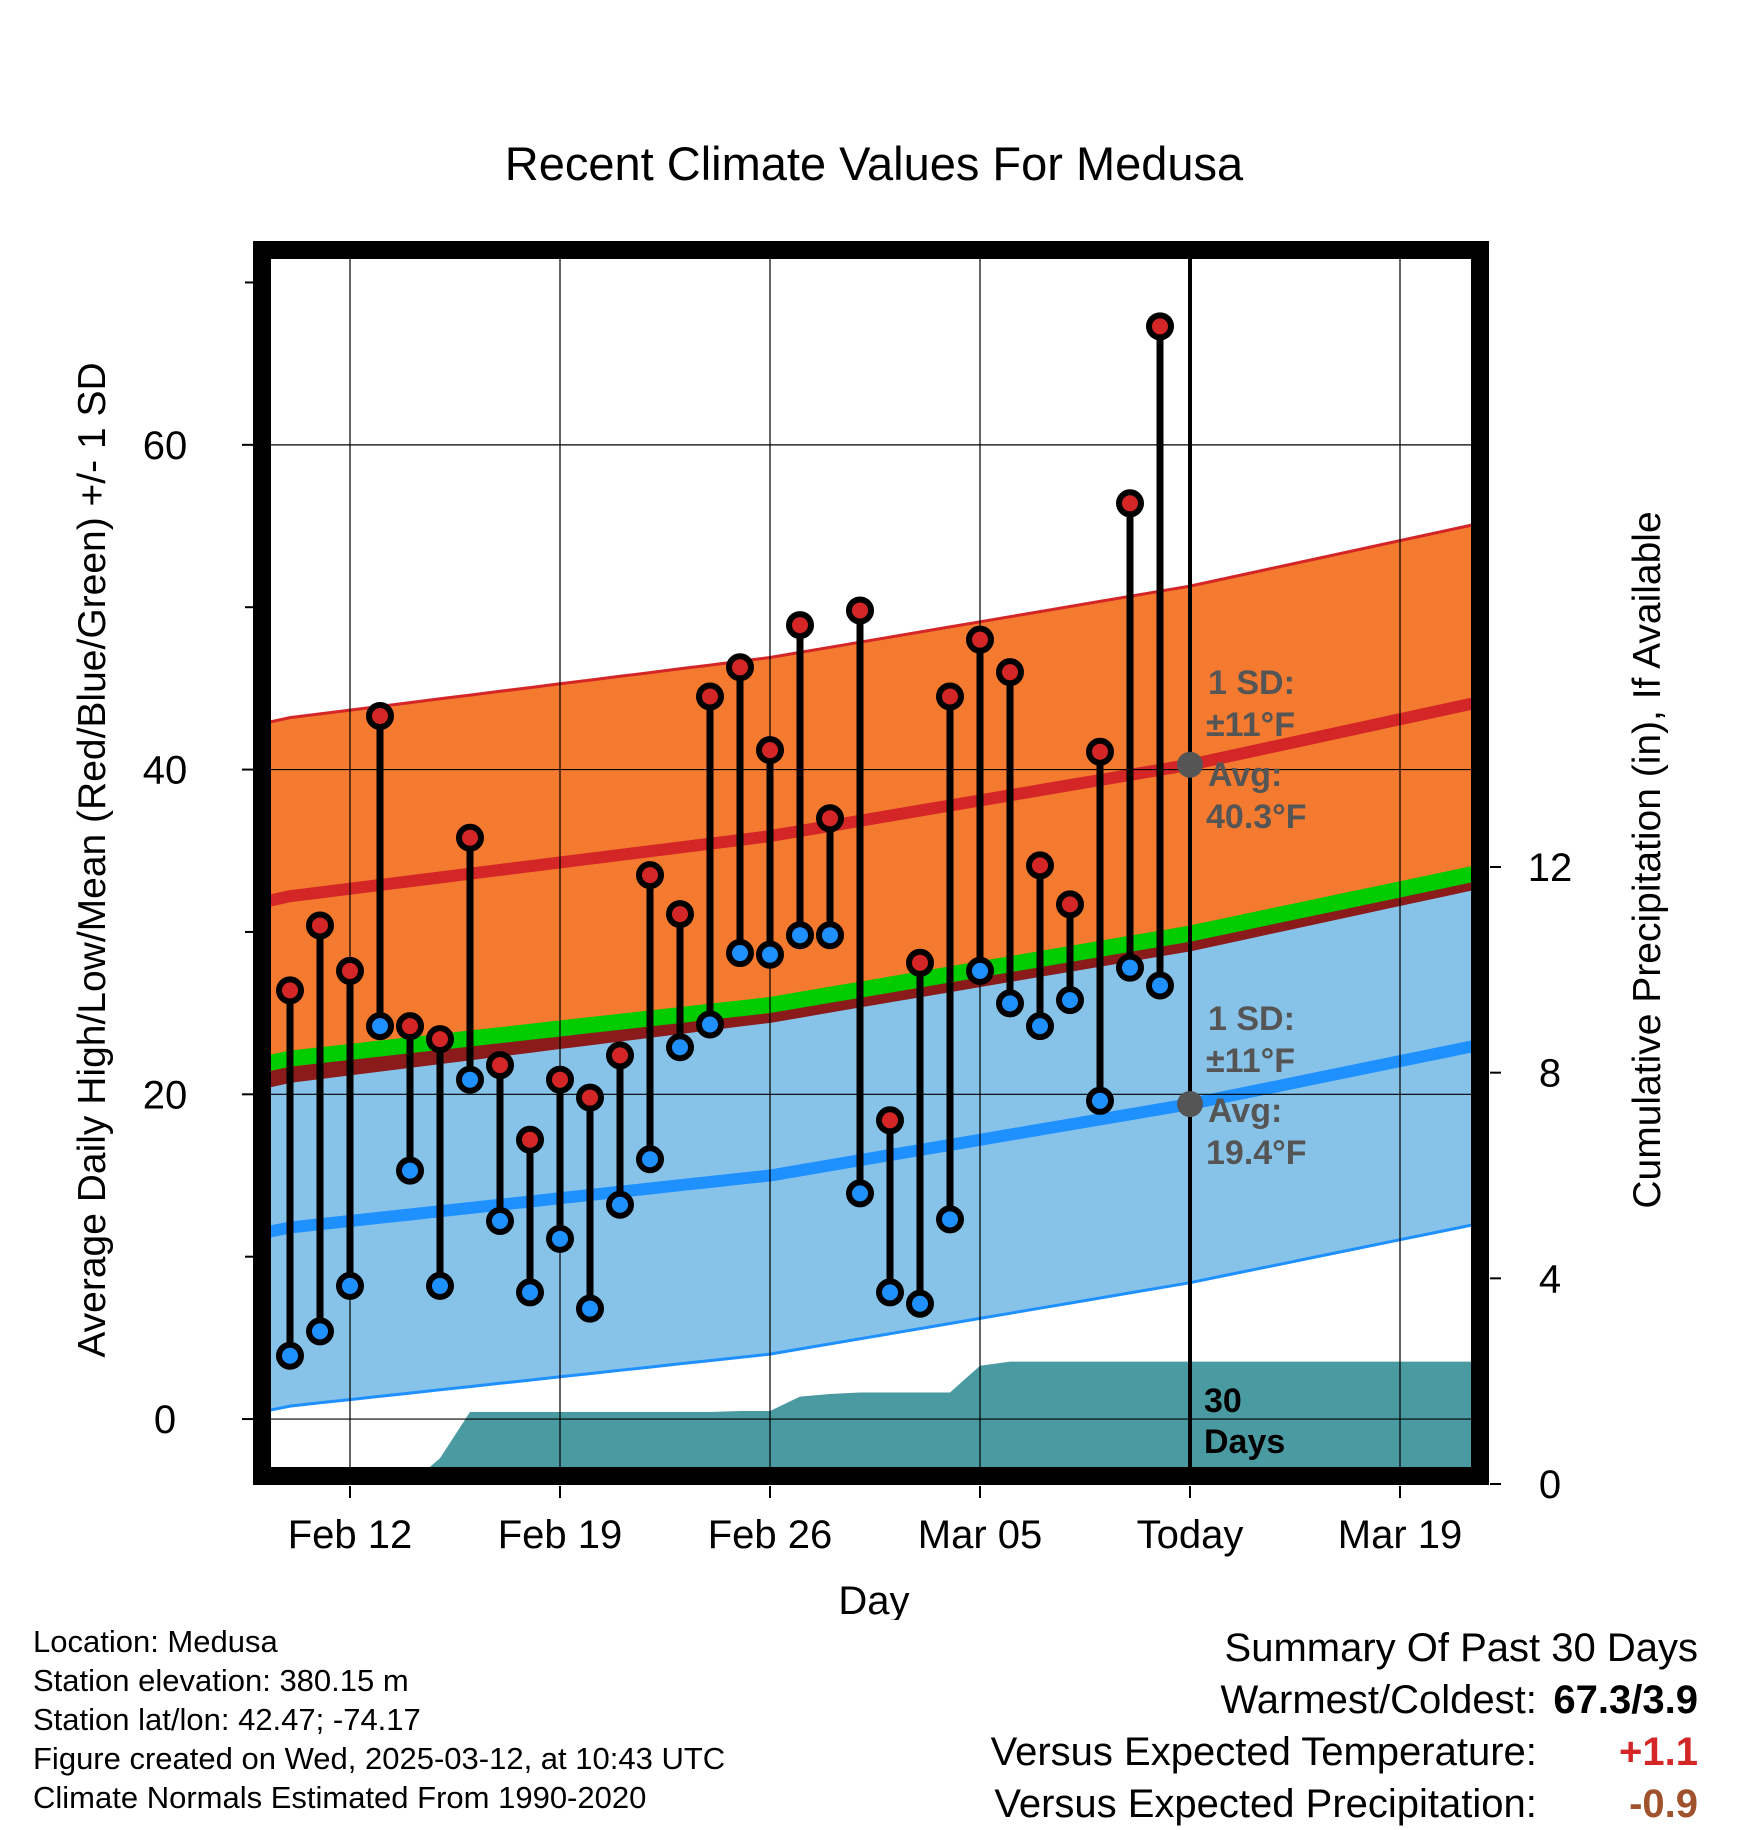 The image size is (1748, 1830). I want to click on low-sd-lower-edge, so click(871, 1317).